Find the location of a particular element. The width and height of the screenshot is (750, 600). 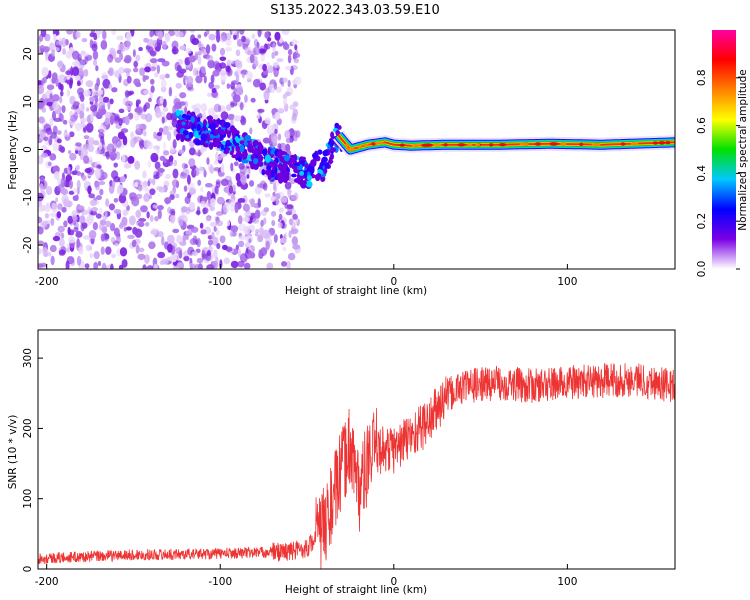

colorbar-gradient is located at coordinates (724, 149).